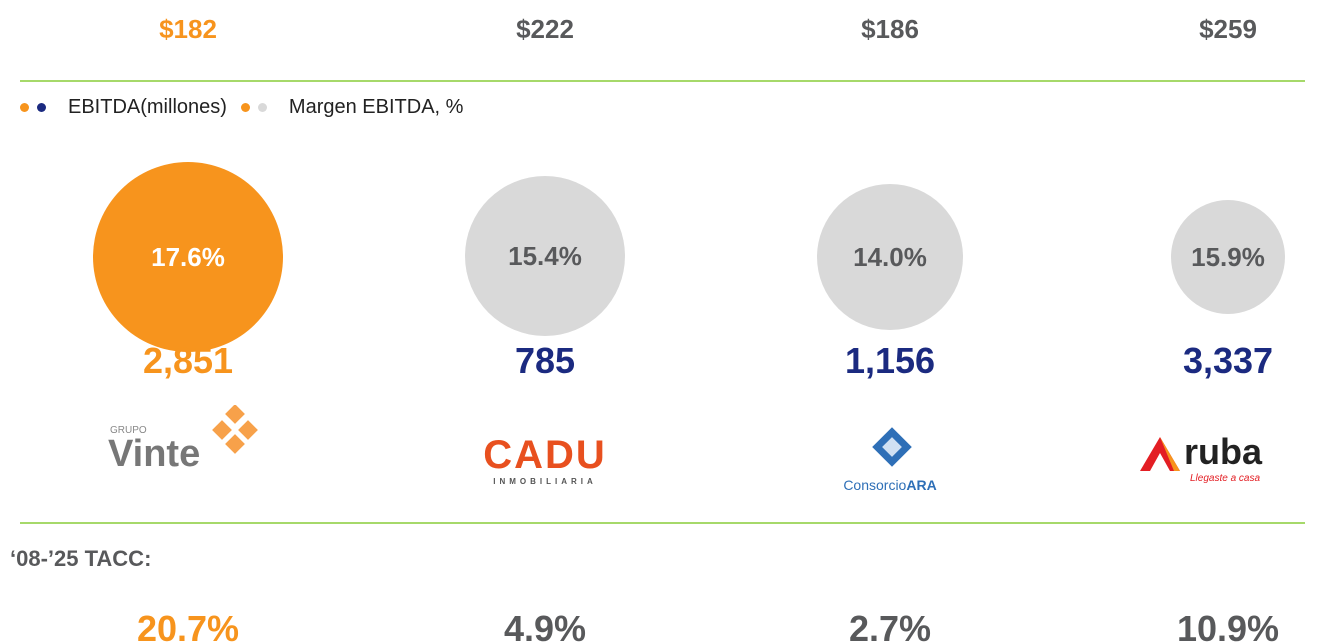 Image resolution: width=1326 pixels, height=644 pixels. Describe the element at coordinates (890, 29) in the screenshot. I see `price: $186` at that location.